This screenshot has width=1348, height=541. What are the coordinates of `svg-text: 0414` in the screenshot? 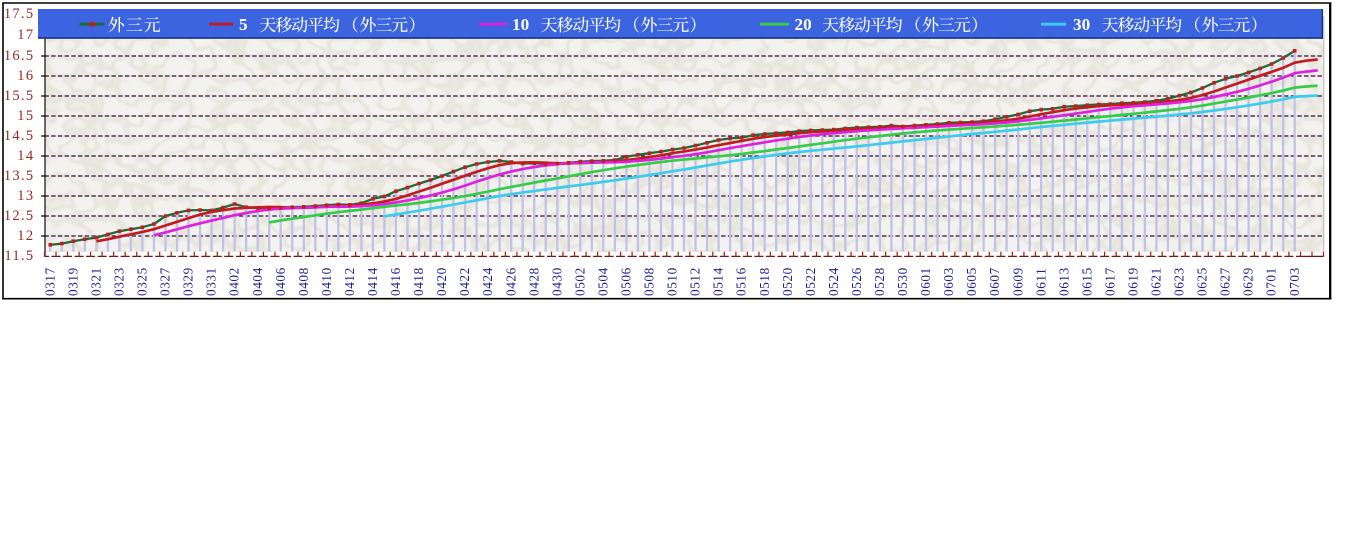 It's located at (372, 281).